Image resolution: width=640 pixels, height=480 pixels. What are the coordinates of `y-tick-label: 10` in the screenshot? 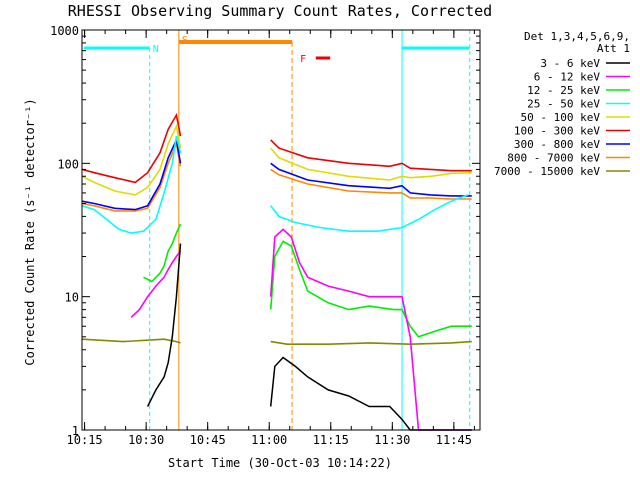 It's located at (72, 298).